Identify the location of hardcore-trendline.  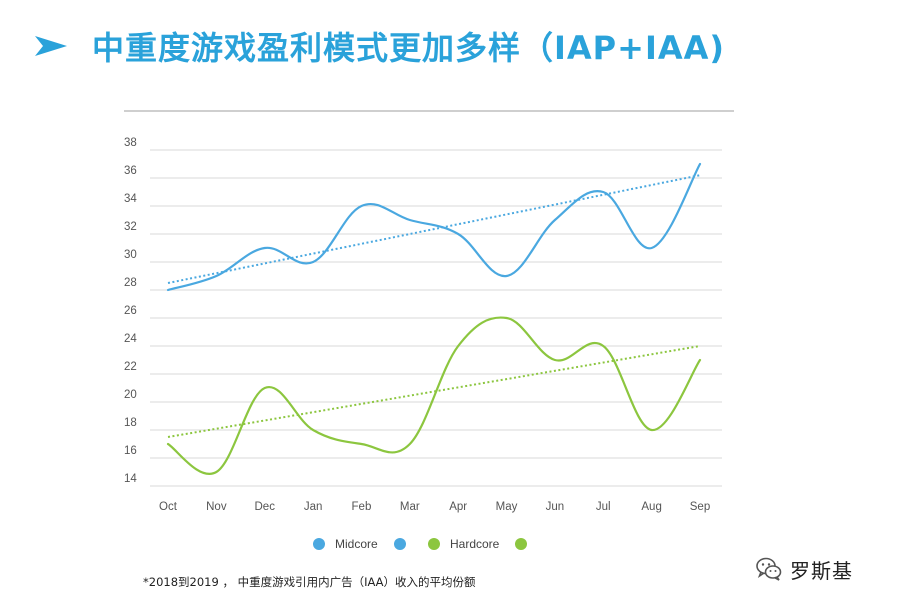
(434, 391).